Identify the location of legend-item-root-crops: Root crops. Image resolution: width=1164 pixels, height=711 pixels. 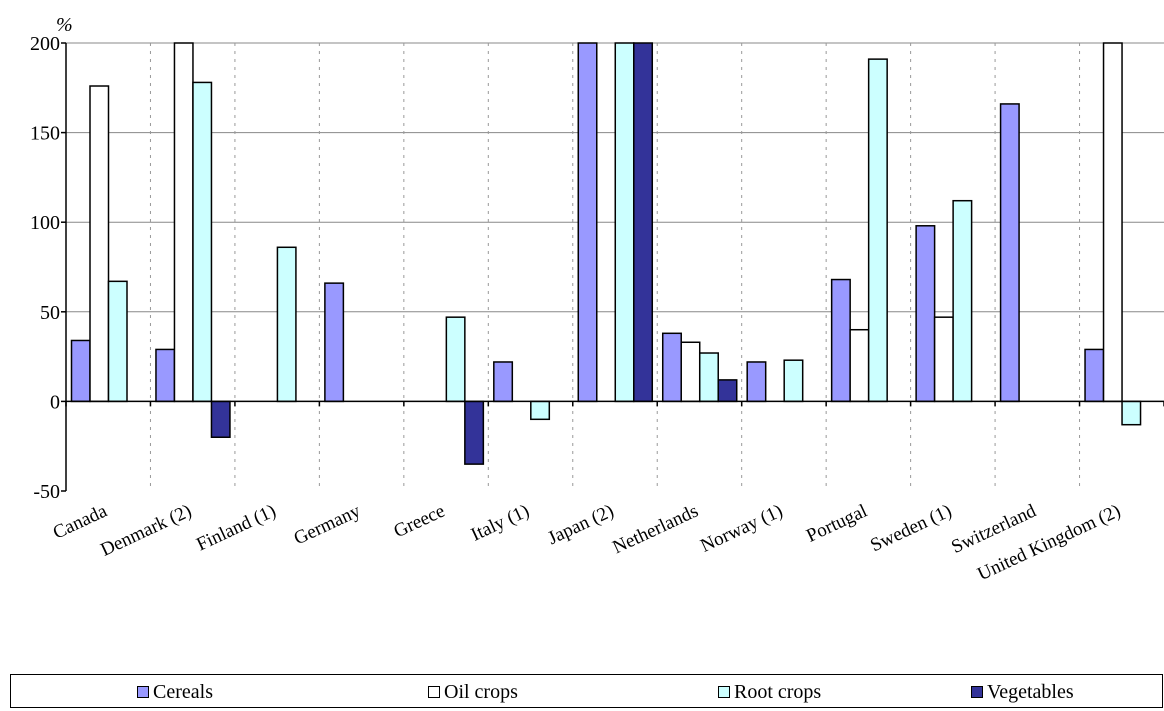
(769, 692).